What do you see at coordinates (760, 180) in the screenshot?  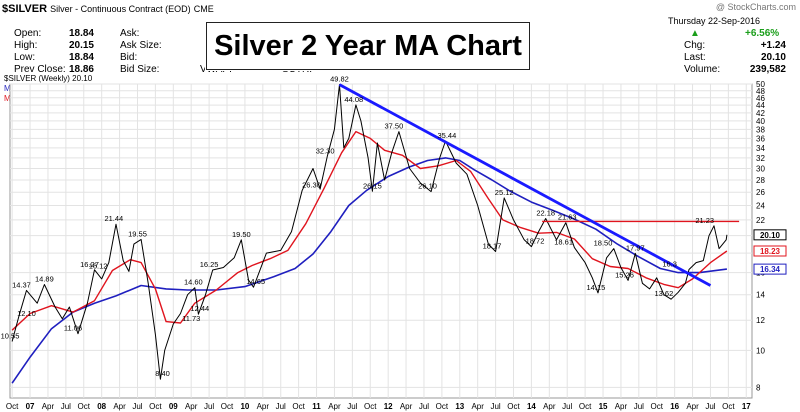 I see `y-tick-label: 28` at bounding box center [760, 180].